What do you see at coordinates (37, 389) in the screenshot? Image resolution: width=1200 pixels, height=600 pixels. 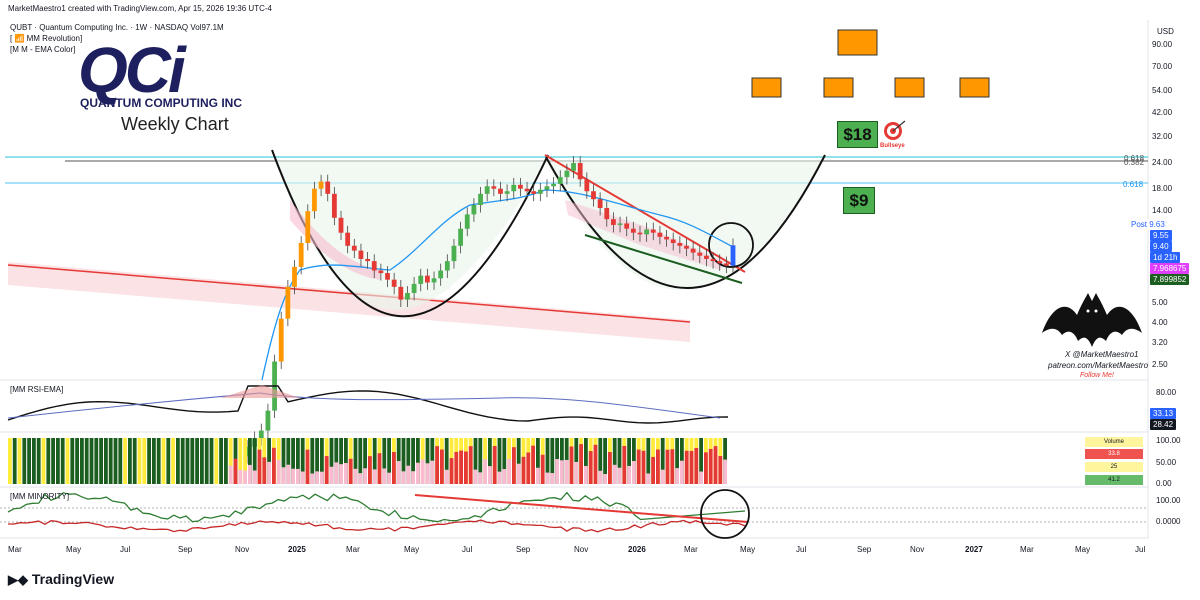 I see `rsi-title: [MM RSI-EMA]` at bounding box center [37, 389].